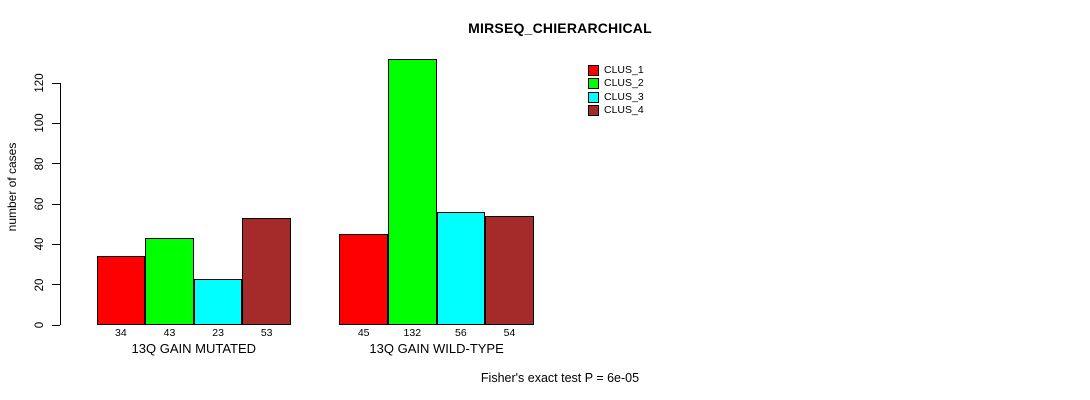 The width and height of the screenshot is (1090, 400). I want to click on legend-label-CLUS_2: CLUS_2, so click(624, 83).